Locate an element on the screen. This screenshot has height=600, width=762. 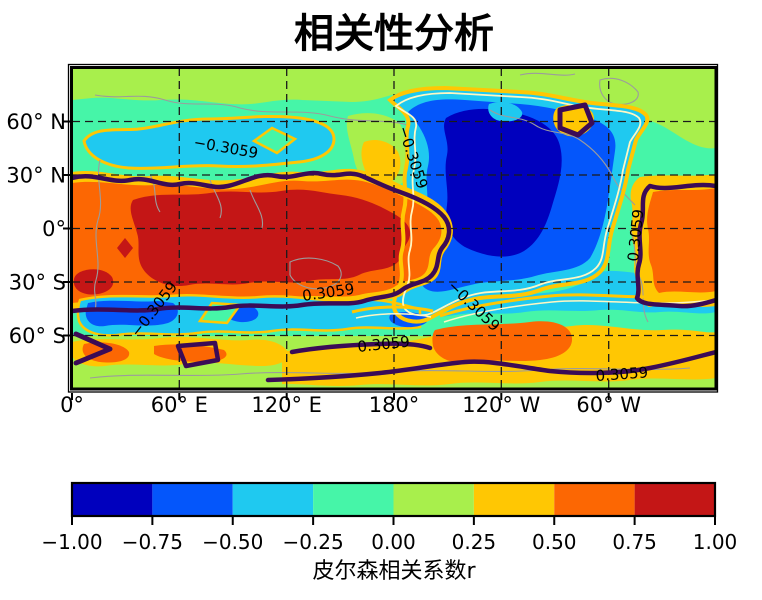
x-tick-label: 180° is located at coordinates (394, 405).